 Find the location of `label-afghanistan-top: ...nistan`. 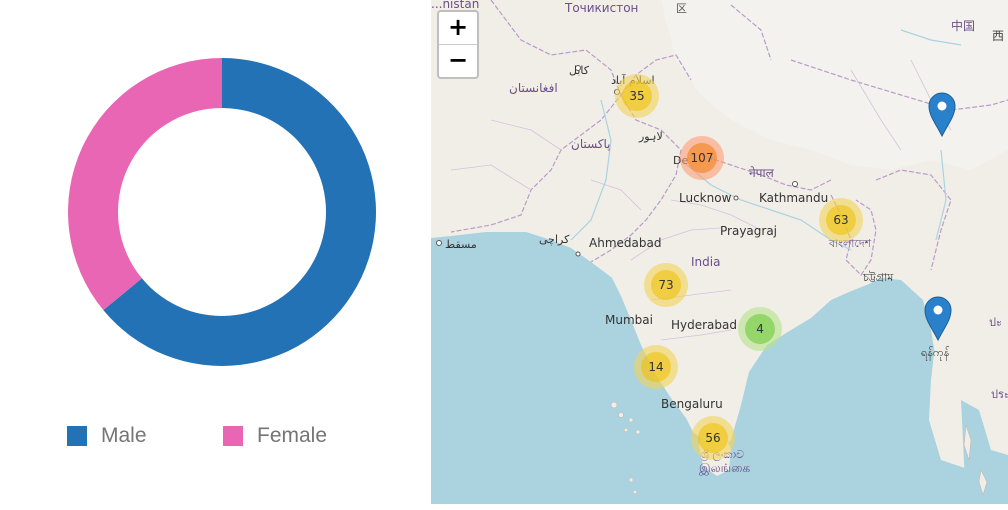

label-afghanistan-top: ...nistan is located at coordinates (455, 5).